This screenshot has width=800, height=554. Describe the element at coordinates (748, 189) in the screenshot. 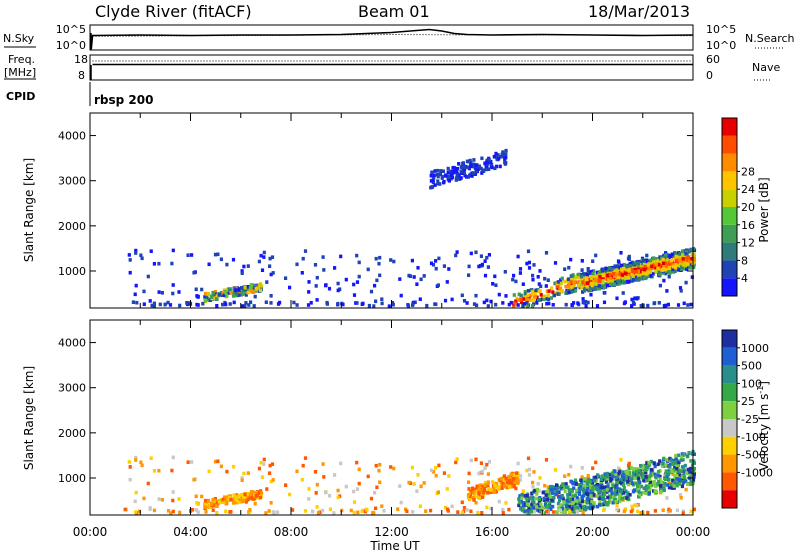

I see `colorbar-tick-label: 24` at that location.